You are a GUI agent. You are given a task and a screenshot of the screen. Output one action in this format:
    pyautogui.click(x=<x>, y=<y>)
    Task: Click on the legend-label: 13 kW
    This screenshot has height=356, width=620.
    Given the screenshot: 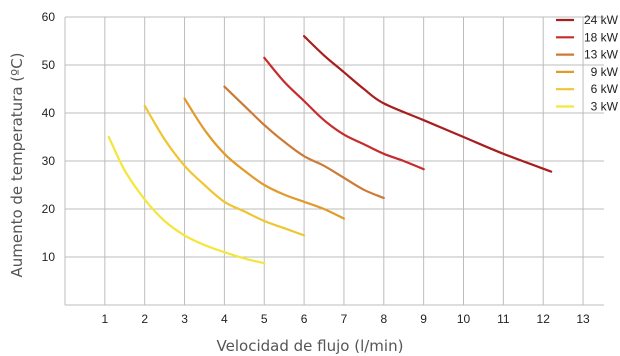 What is the action you would take?
    pyautogui.click(x=601, y=55)
    